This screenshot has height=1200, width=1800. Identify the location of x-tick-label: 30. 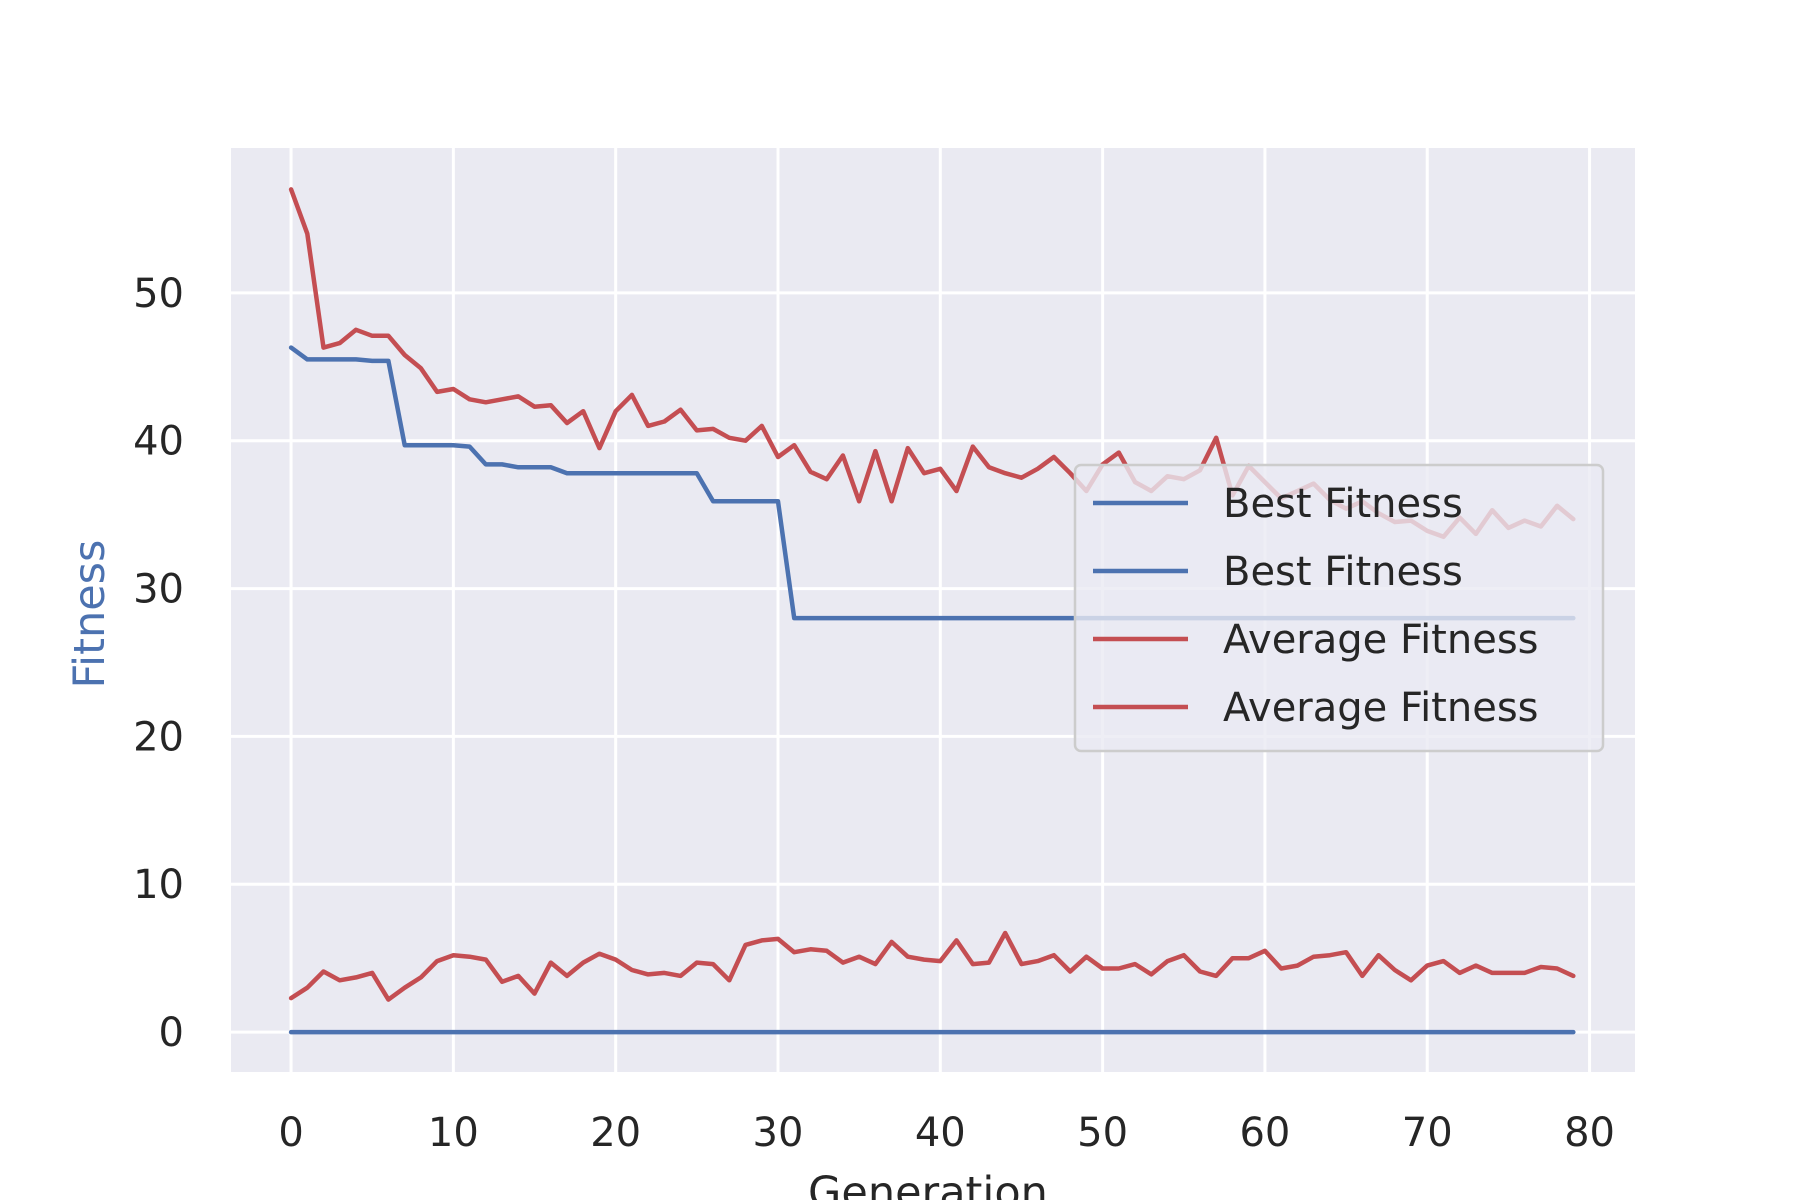
(778, 1133).